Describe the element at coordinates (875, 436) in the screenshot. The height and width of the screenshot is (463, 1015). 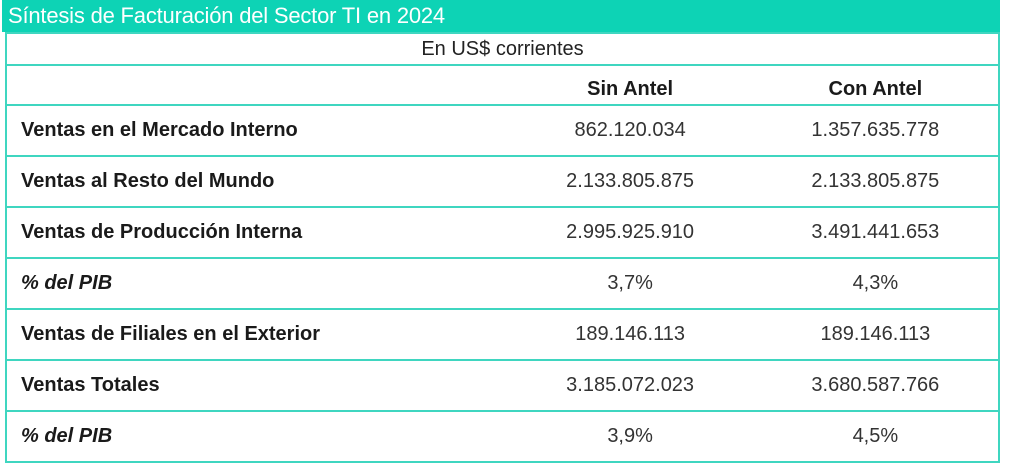
I see `value-con-antel: 4,5%` at that location.